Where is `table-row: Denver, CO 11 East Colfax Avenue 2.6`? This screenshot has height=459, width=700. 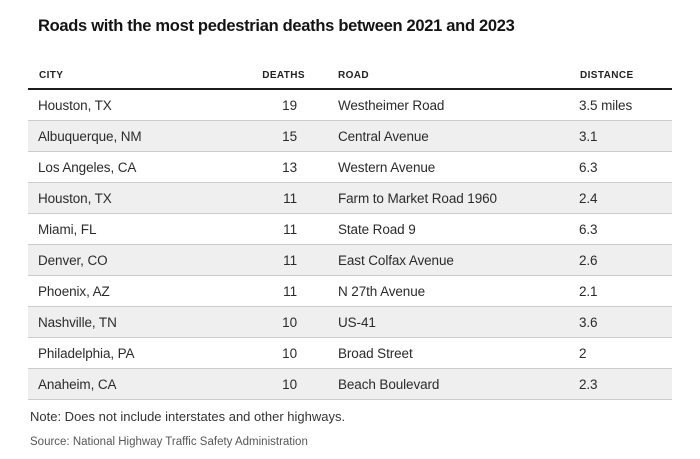 table-row: Denver, CO 11 East Colfax Avenue 2.6 is located at coordinates (350, 260).